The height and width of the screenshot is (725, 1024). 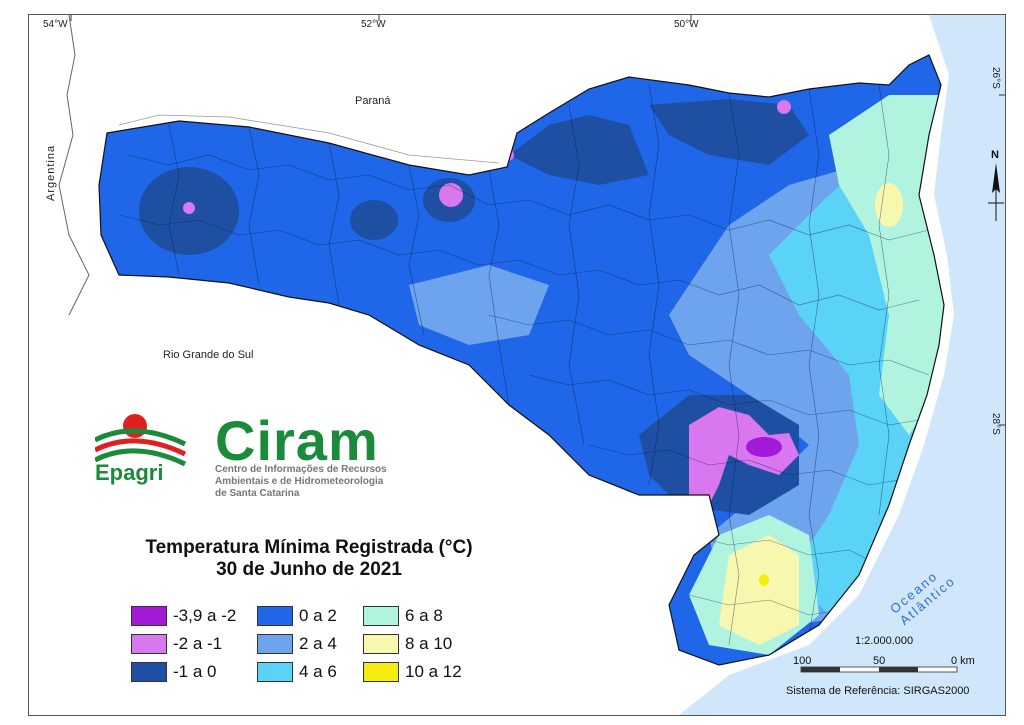 What do you see at coordinates (889, 205) in the screenshot?
I see `zone-8-10-north` at bounding box center [889, 205].